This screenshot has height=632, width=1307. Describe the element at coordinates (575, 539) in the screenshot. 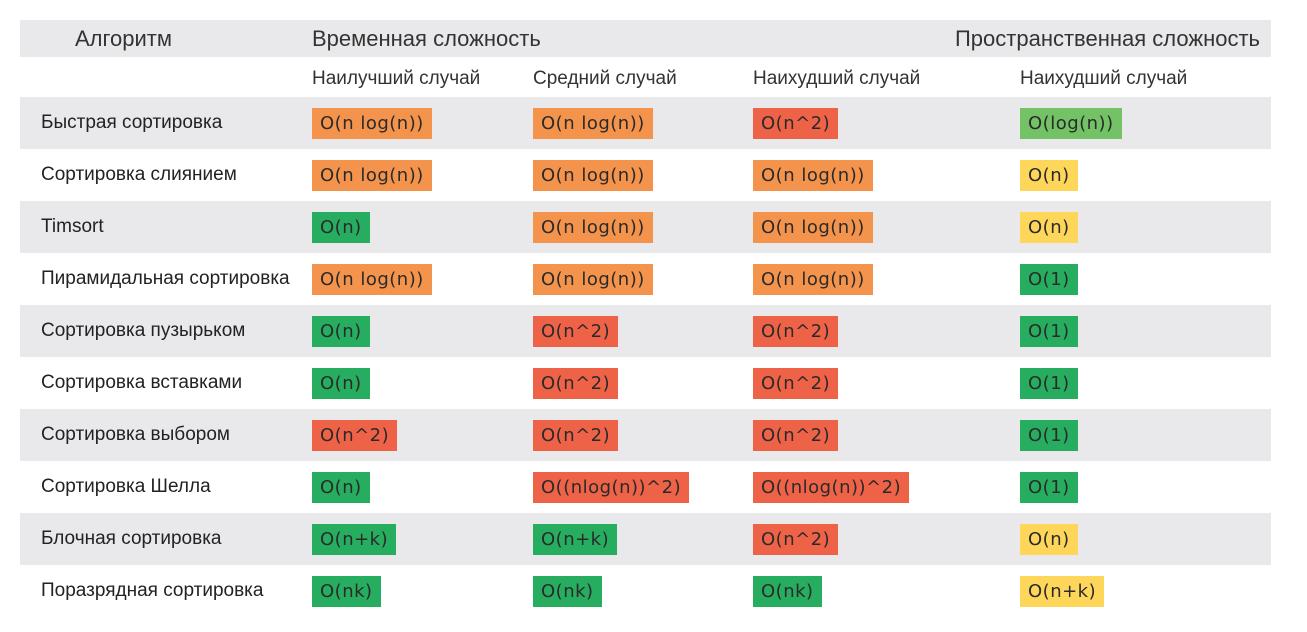

I see `complexity-badge-average: O(n+k)` at that location.